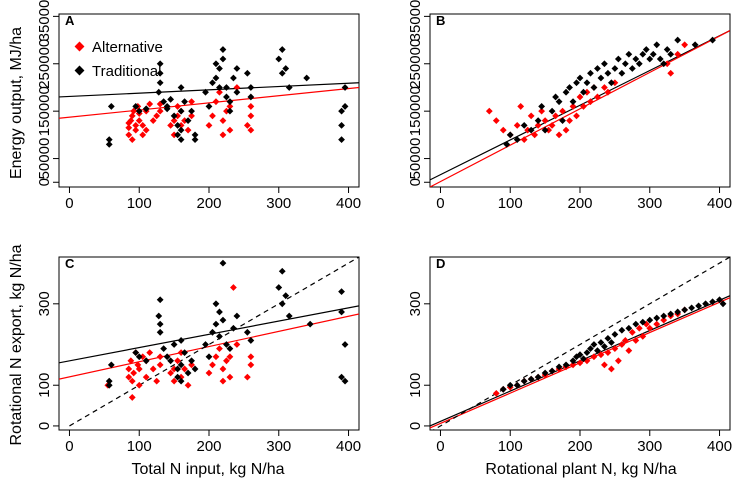 The width and height of the screenshot is (737, 483). What do you see at coordinates (69, 446) in the screenshot?
I see `x-tick-label: 0` at bounding box center [69, 446].